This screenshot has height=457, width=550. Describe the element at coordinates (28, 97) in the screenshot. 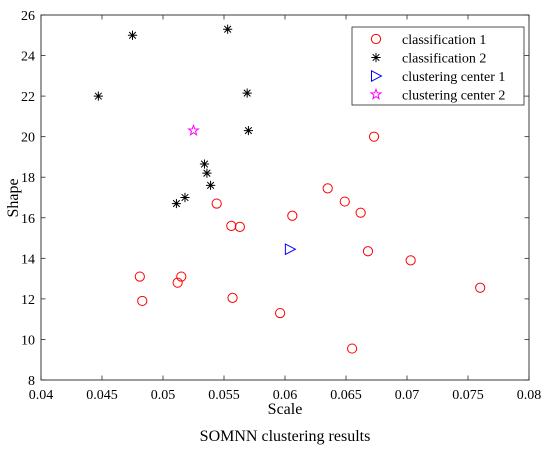

I see `y-tick-label: 22` at that location.